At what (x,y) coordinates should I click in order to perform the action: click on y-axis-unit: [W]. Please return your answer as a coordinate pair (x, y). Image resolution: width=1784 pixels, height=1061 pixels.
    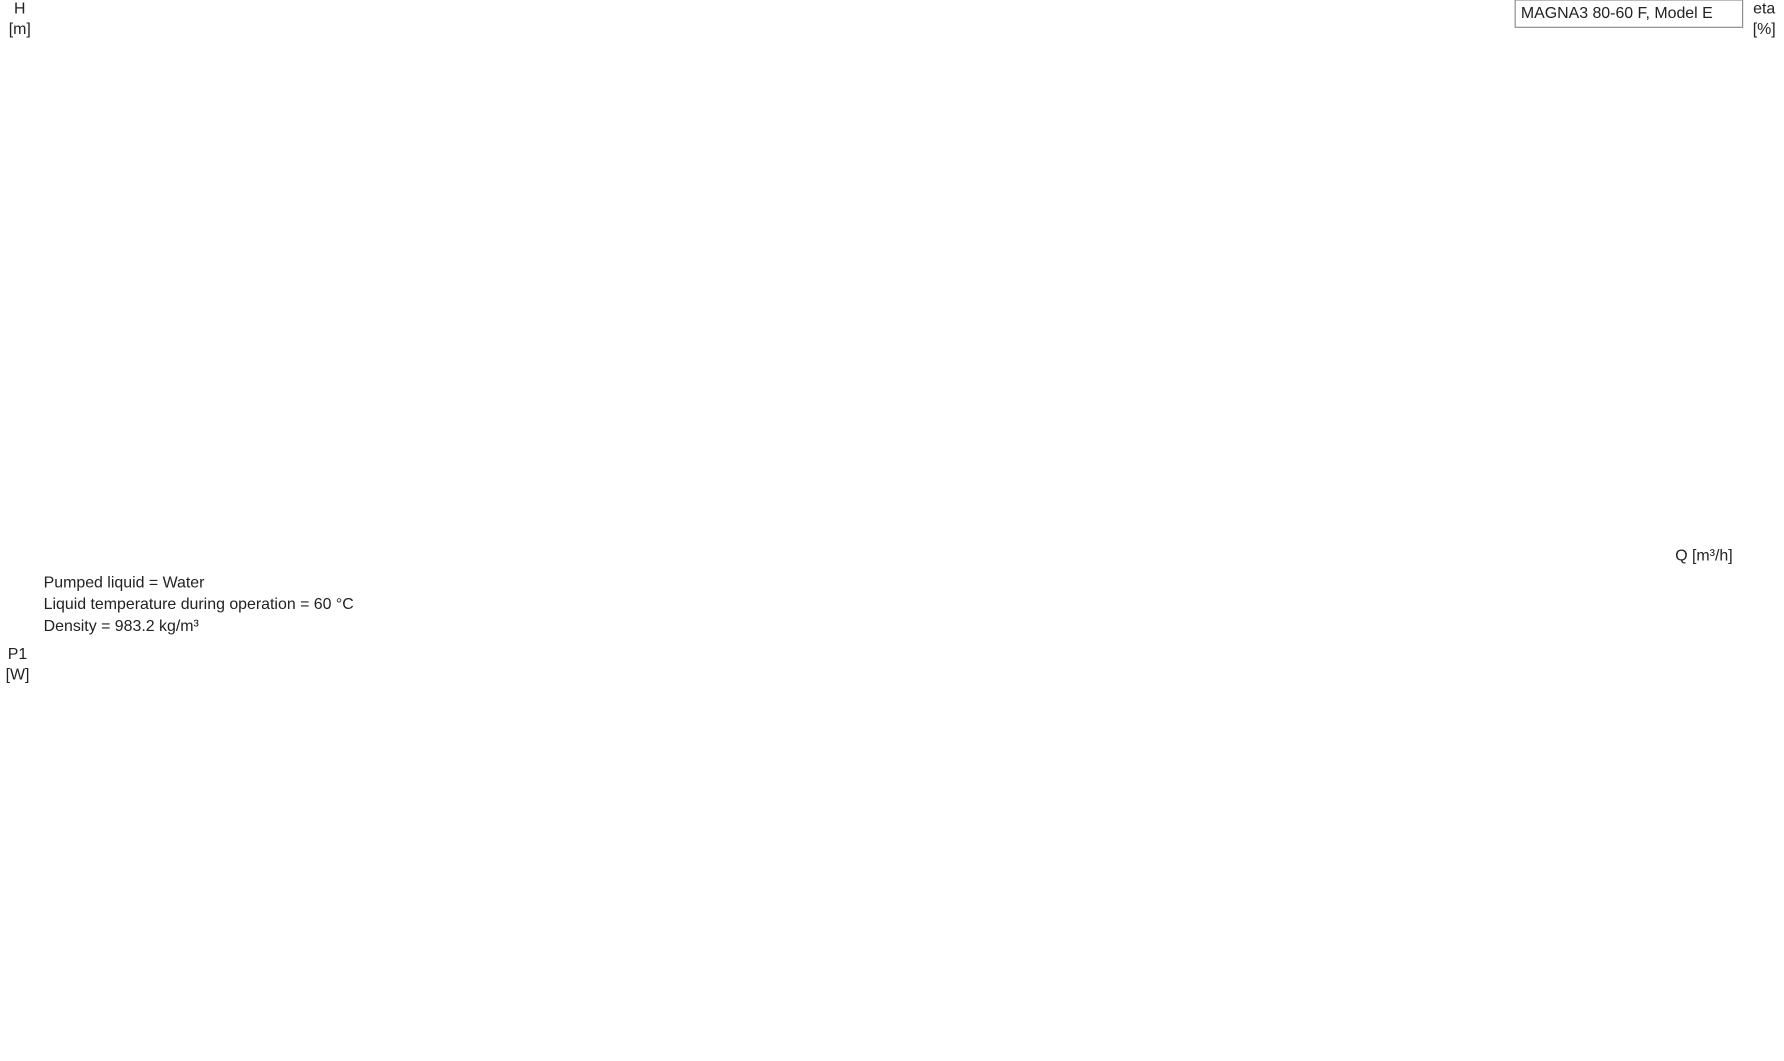
    Looking at the image, I should click on (18, 675).